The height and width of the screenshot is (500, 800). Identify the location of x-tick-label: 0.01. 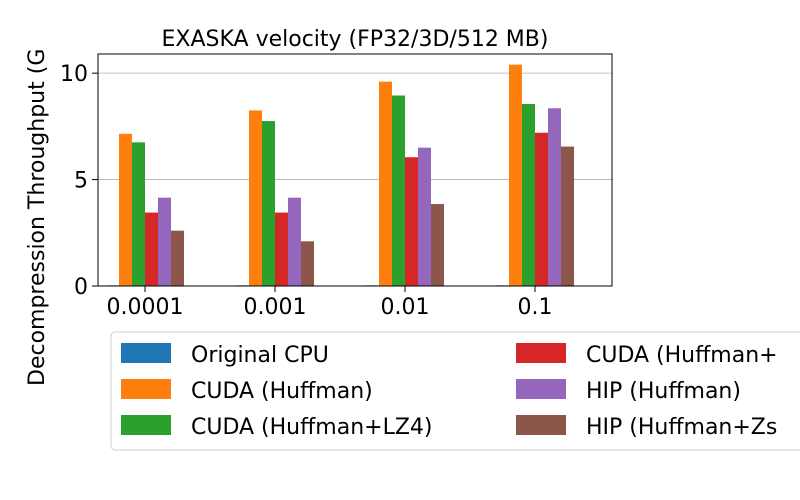
(405, 307).